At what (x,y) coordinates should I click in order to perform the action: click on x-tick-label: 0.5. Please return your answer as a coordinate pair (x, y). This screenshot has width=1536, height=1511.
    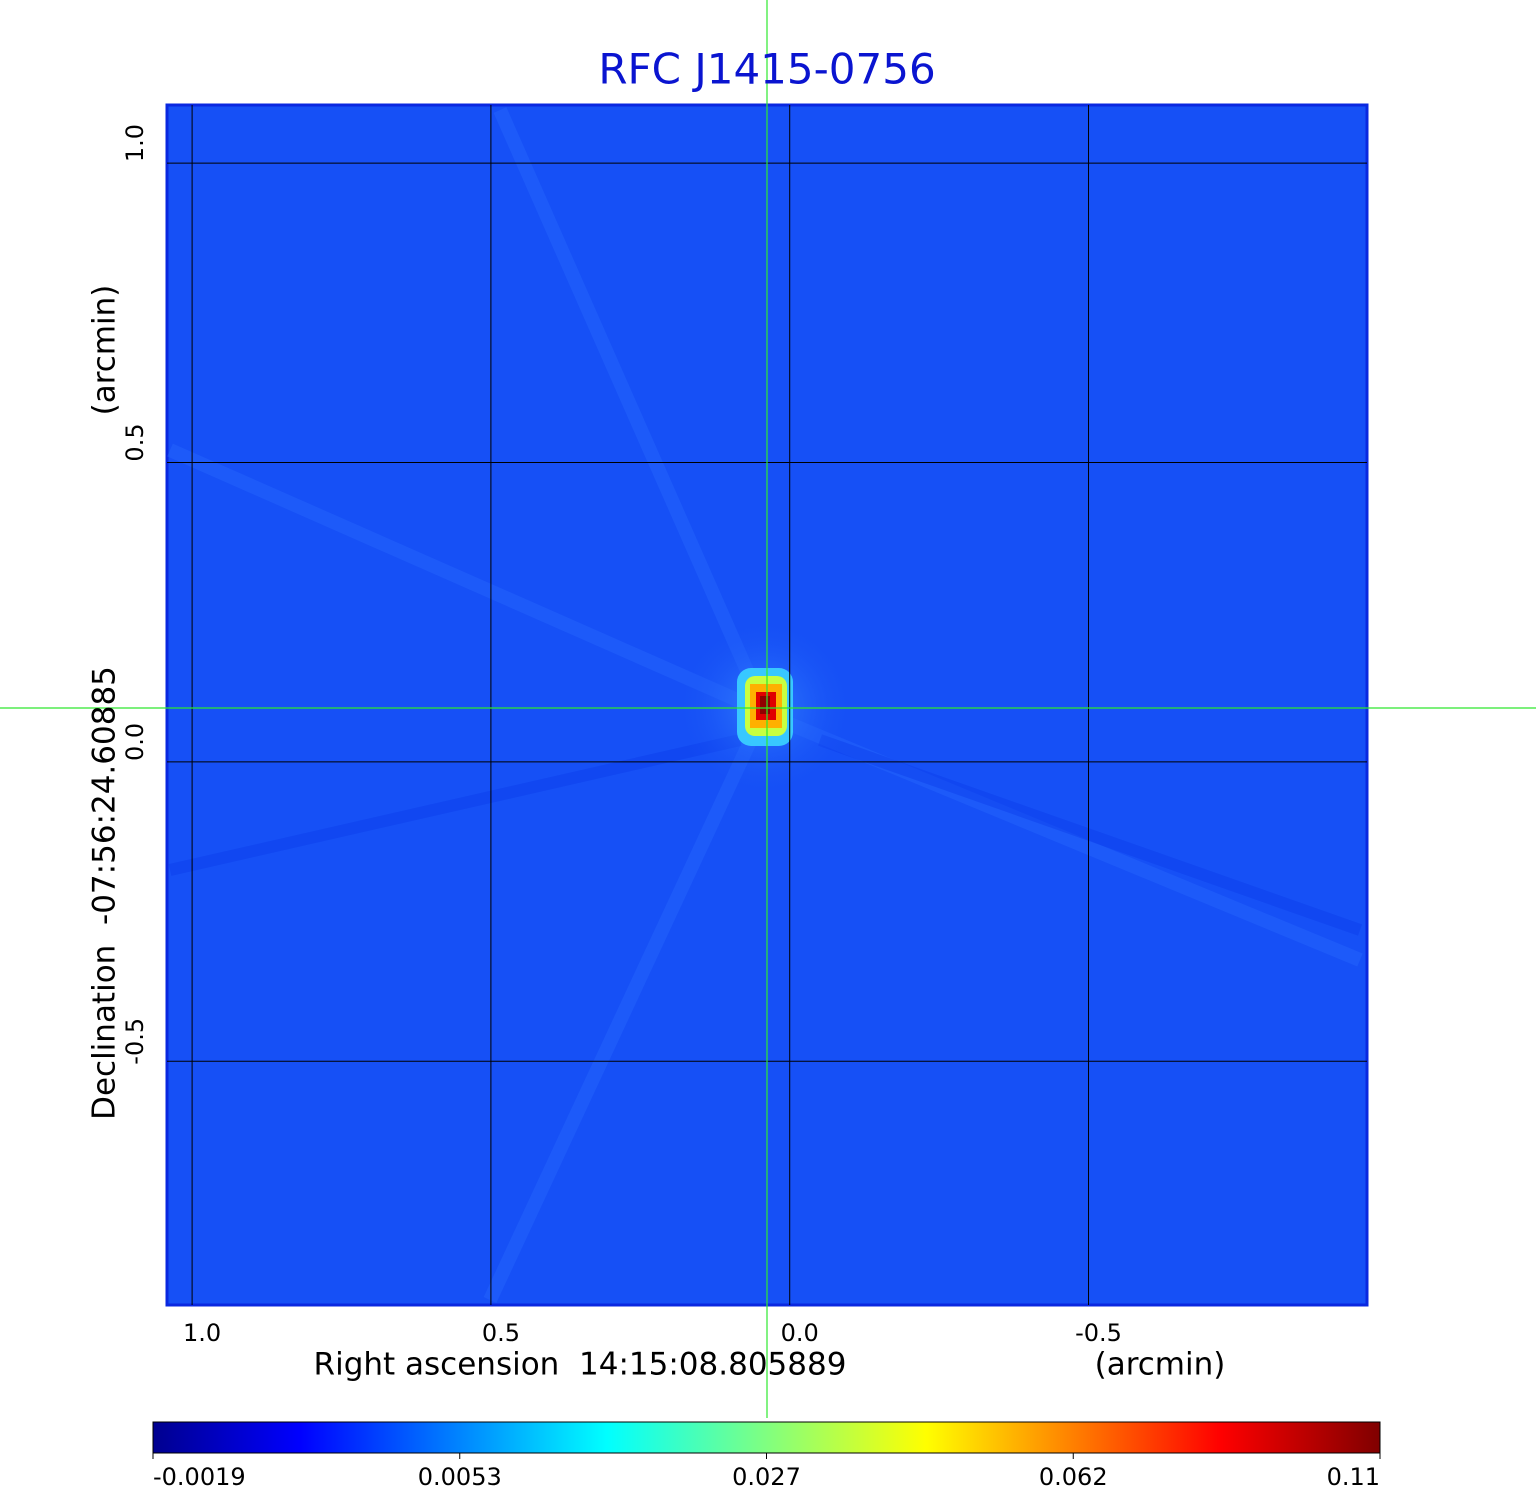
    Looking at the image, I should click on (501, 1333).